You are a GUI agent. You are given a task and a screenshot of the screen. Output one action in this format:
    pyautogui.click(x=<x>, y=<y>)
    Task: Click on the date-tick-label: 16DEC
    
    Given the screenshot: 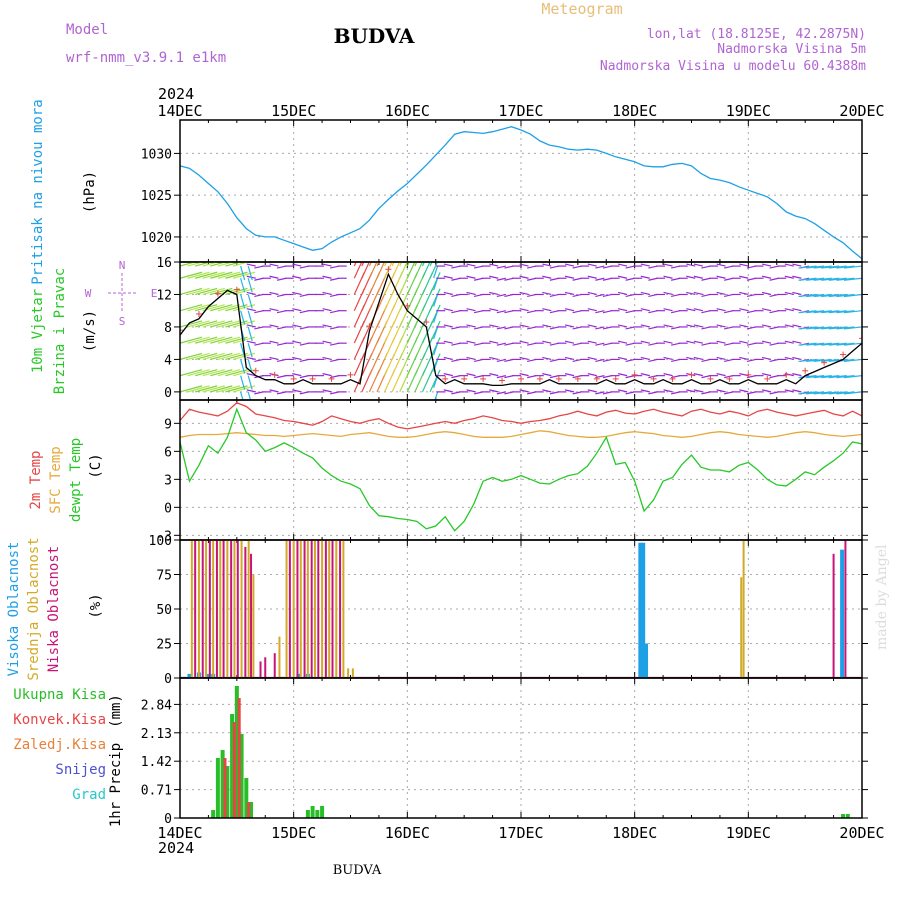 What is the action you would take?
    pyautogui.click(x=407, y=111)
    